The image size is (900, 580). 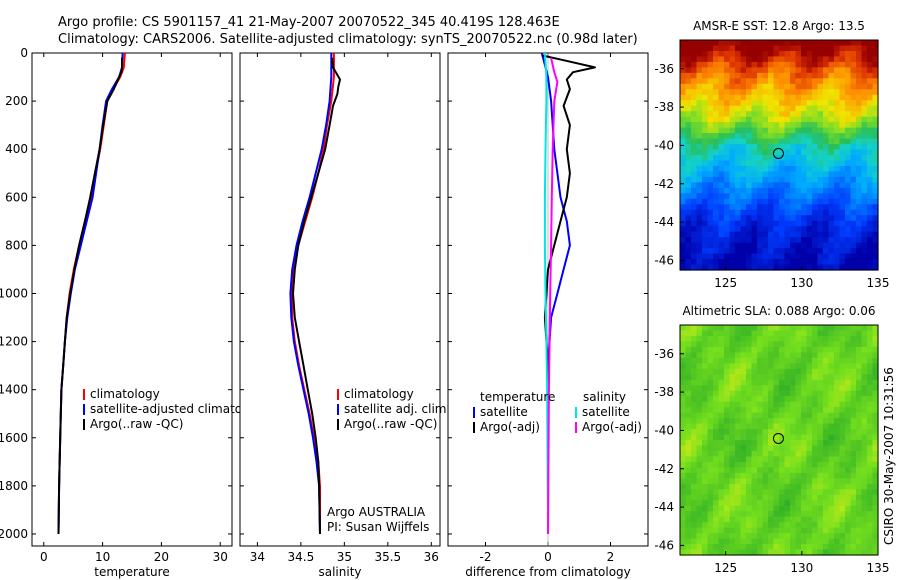 I want to click on depth-tick-label: 2000, so click(x=14, y=534).